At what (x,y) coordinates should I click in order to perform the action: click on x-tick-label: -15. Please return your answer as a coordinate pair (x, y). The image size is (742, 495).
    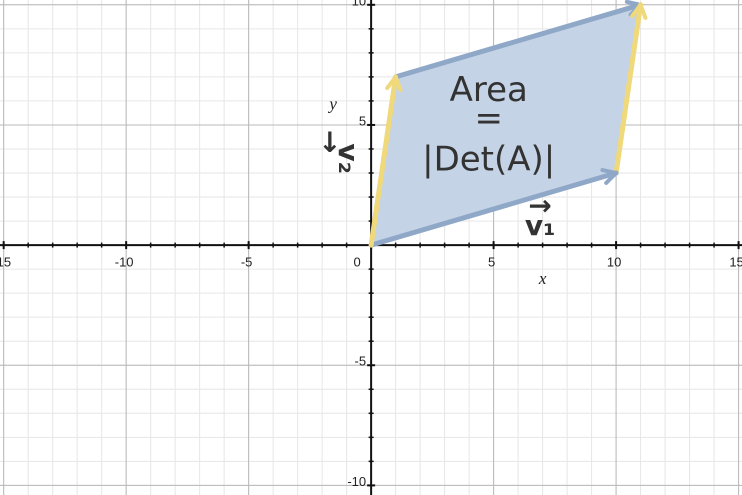
    Looking at the image, I should click on (5, 262).